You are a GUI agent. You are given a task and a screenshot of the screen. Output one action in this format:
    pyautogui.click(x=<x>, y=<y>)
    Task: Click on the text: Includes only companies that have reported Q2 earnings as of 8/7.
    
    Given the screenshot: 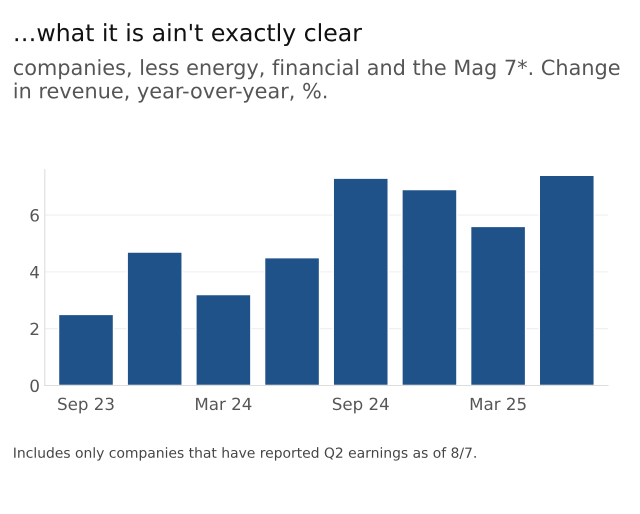 What is the action you would take?
    pyautogui.click(x=245, y=454)
    